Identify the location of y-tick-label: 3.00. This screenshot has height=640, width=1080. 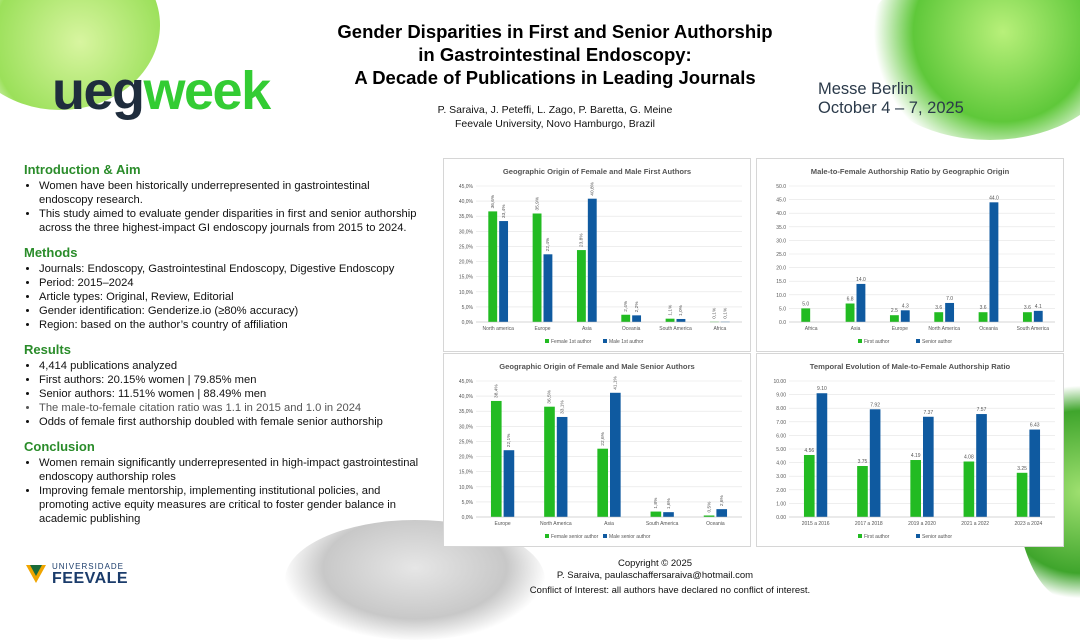
(781, 477).